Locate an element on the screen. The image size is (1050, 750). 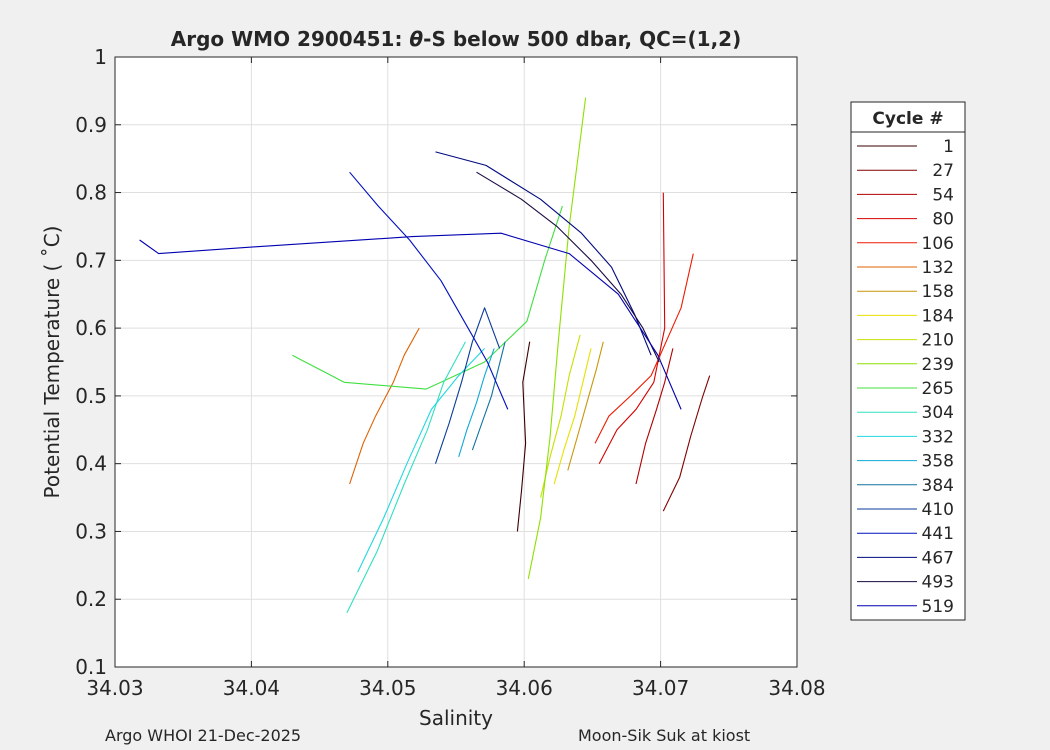
chart-title-suffix: -S below 500 dbar, QC=(1,2) is located at coordinates (582, 39).